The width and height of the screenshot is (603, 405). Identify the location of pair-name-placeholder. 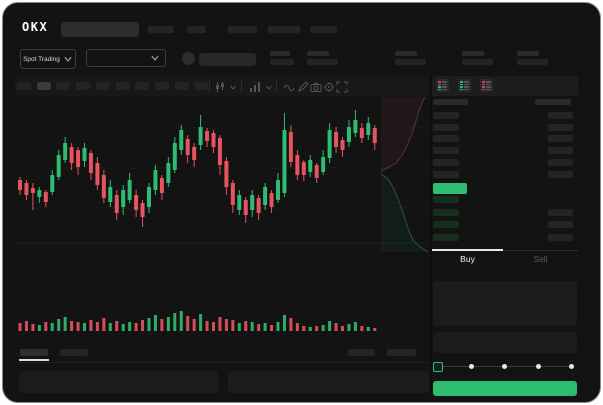
(227, 59).